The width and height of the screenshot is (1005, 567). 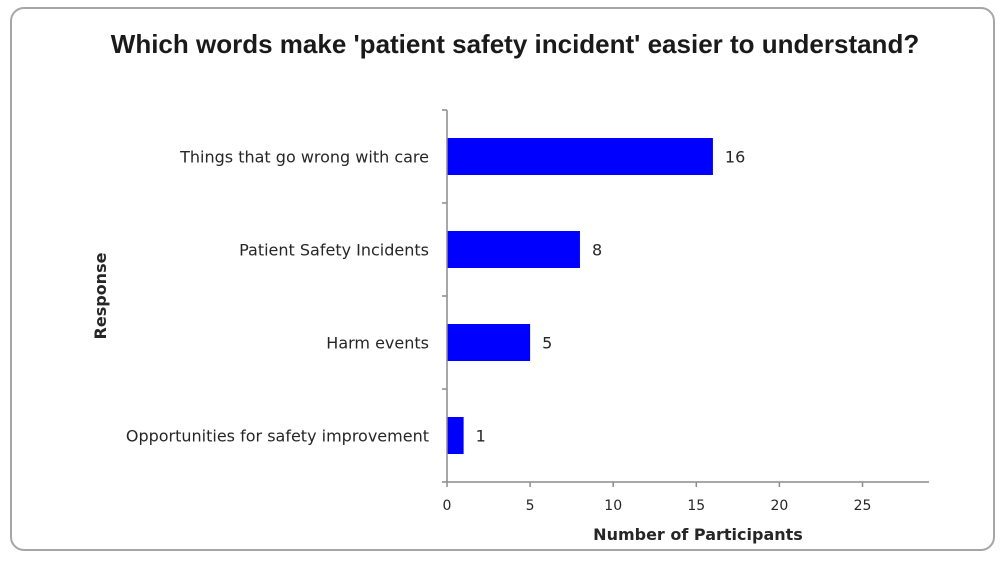 I want to click on x-tick-label: 5, so click(x=530, y=506).